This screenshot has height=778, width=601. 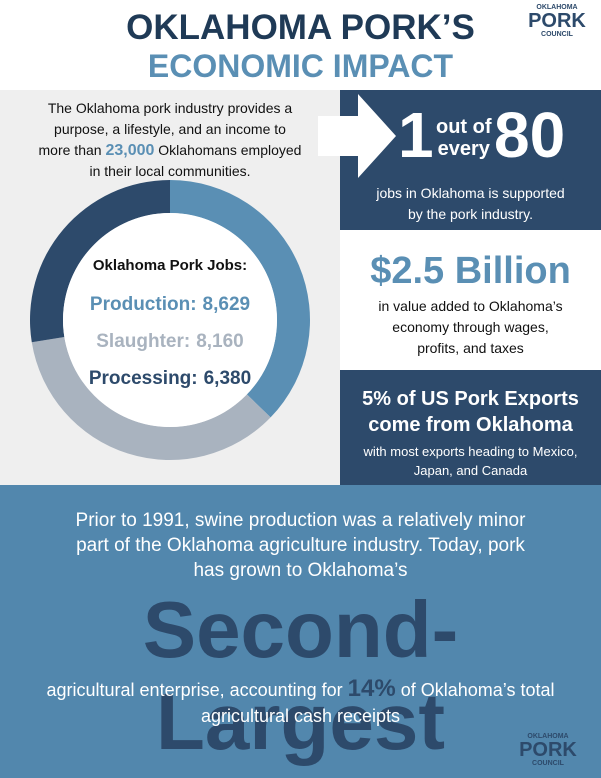 What do you see at coordinates (170, 108) in the screenshot?
I see `intro-line: The Oklahoma pork industry provides a` at bounding box center [170, 108].